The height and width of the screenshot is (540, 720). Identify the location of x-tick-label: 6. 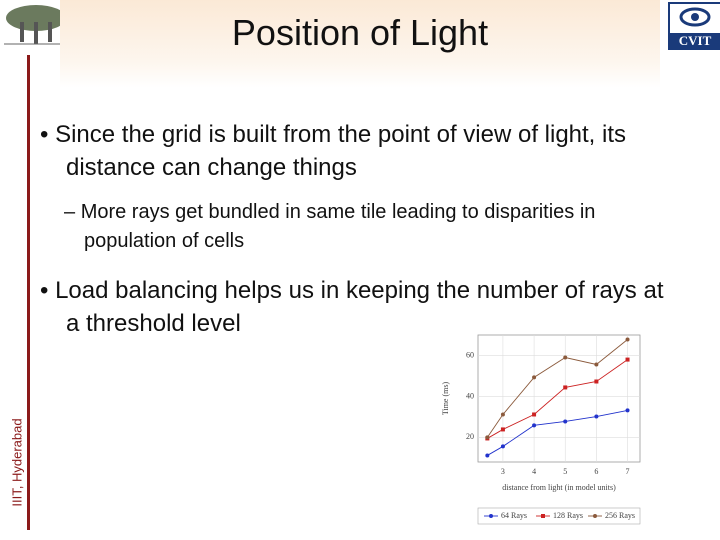
(596, 471).